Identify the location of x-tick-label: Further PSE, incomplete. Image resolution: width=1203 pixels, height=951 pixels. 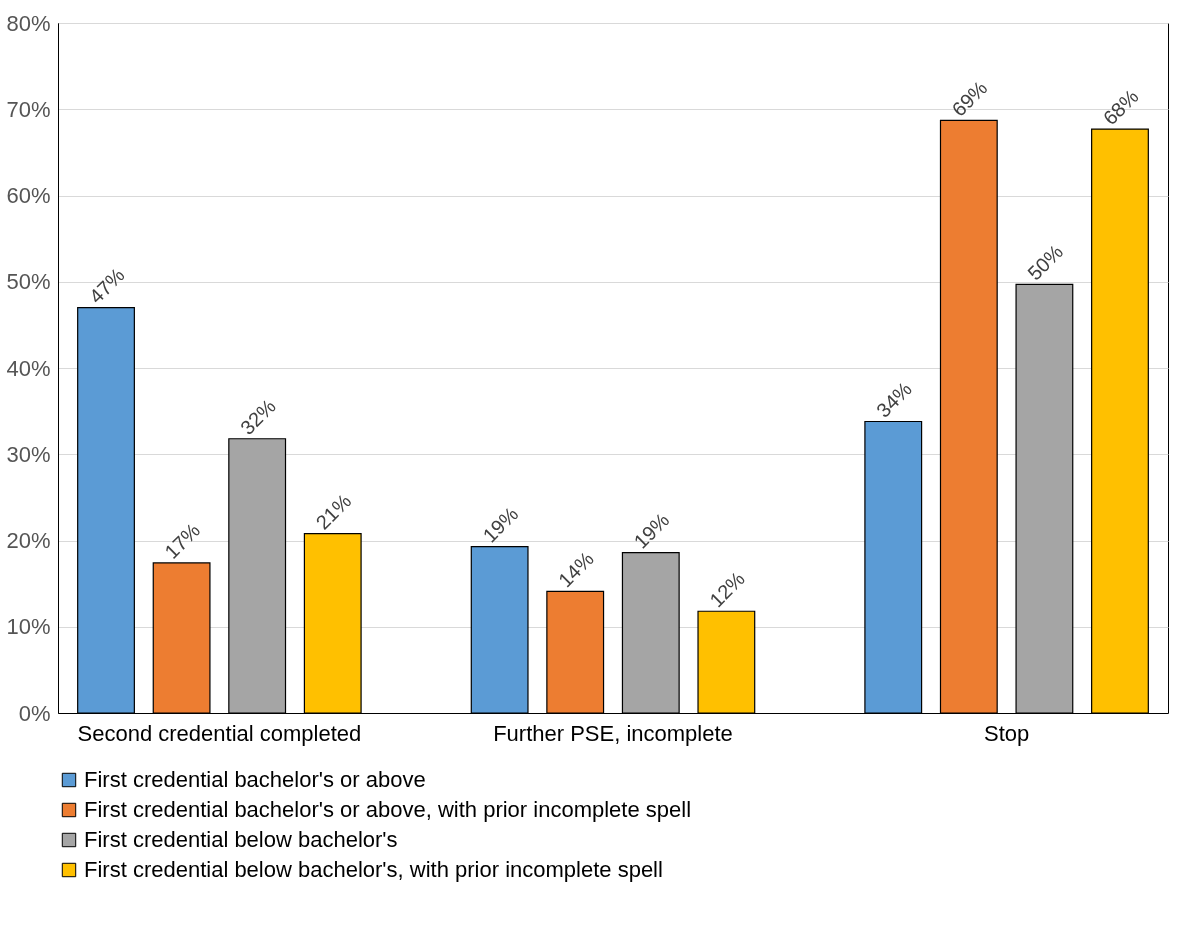
(613, 733).